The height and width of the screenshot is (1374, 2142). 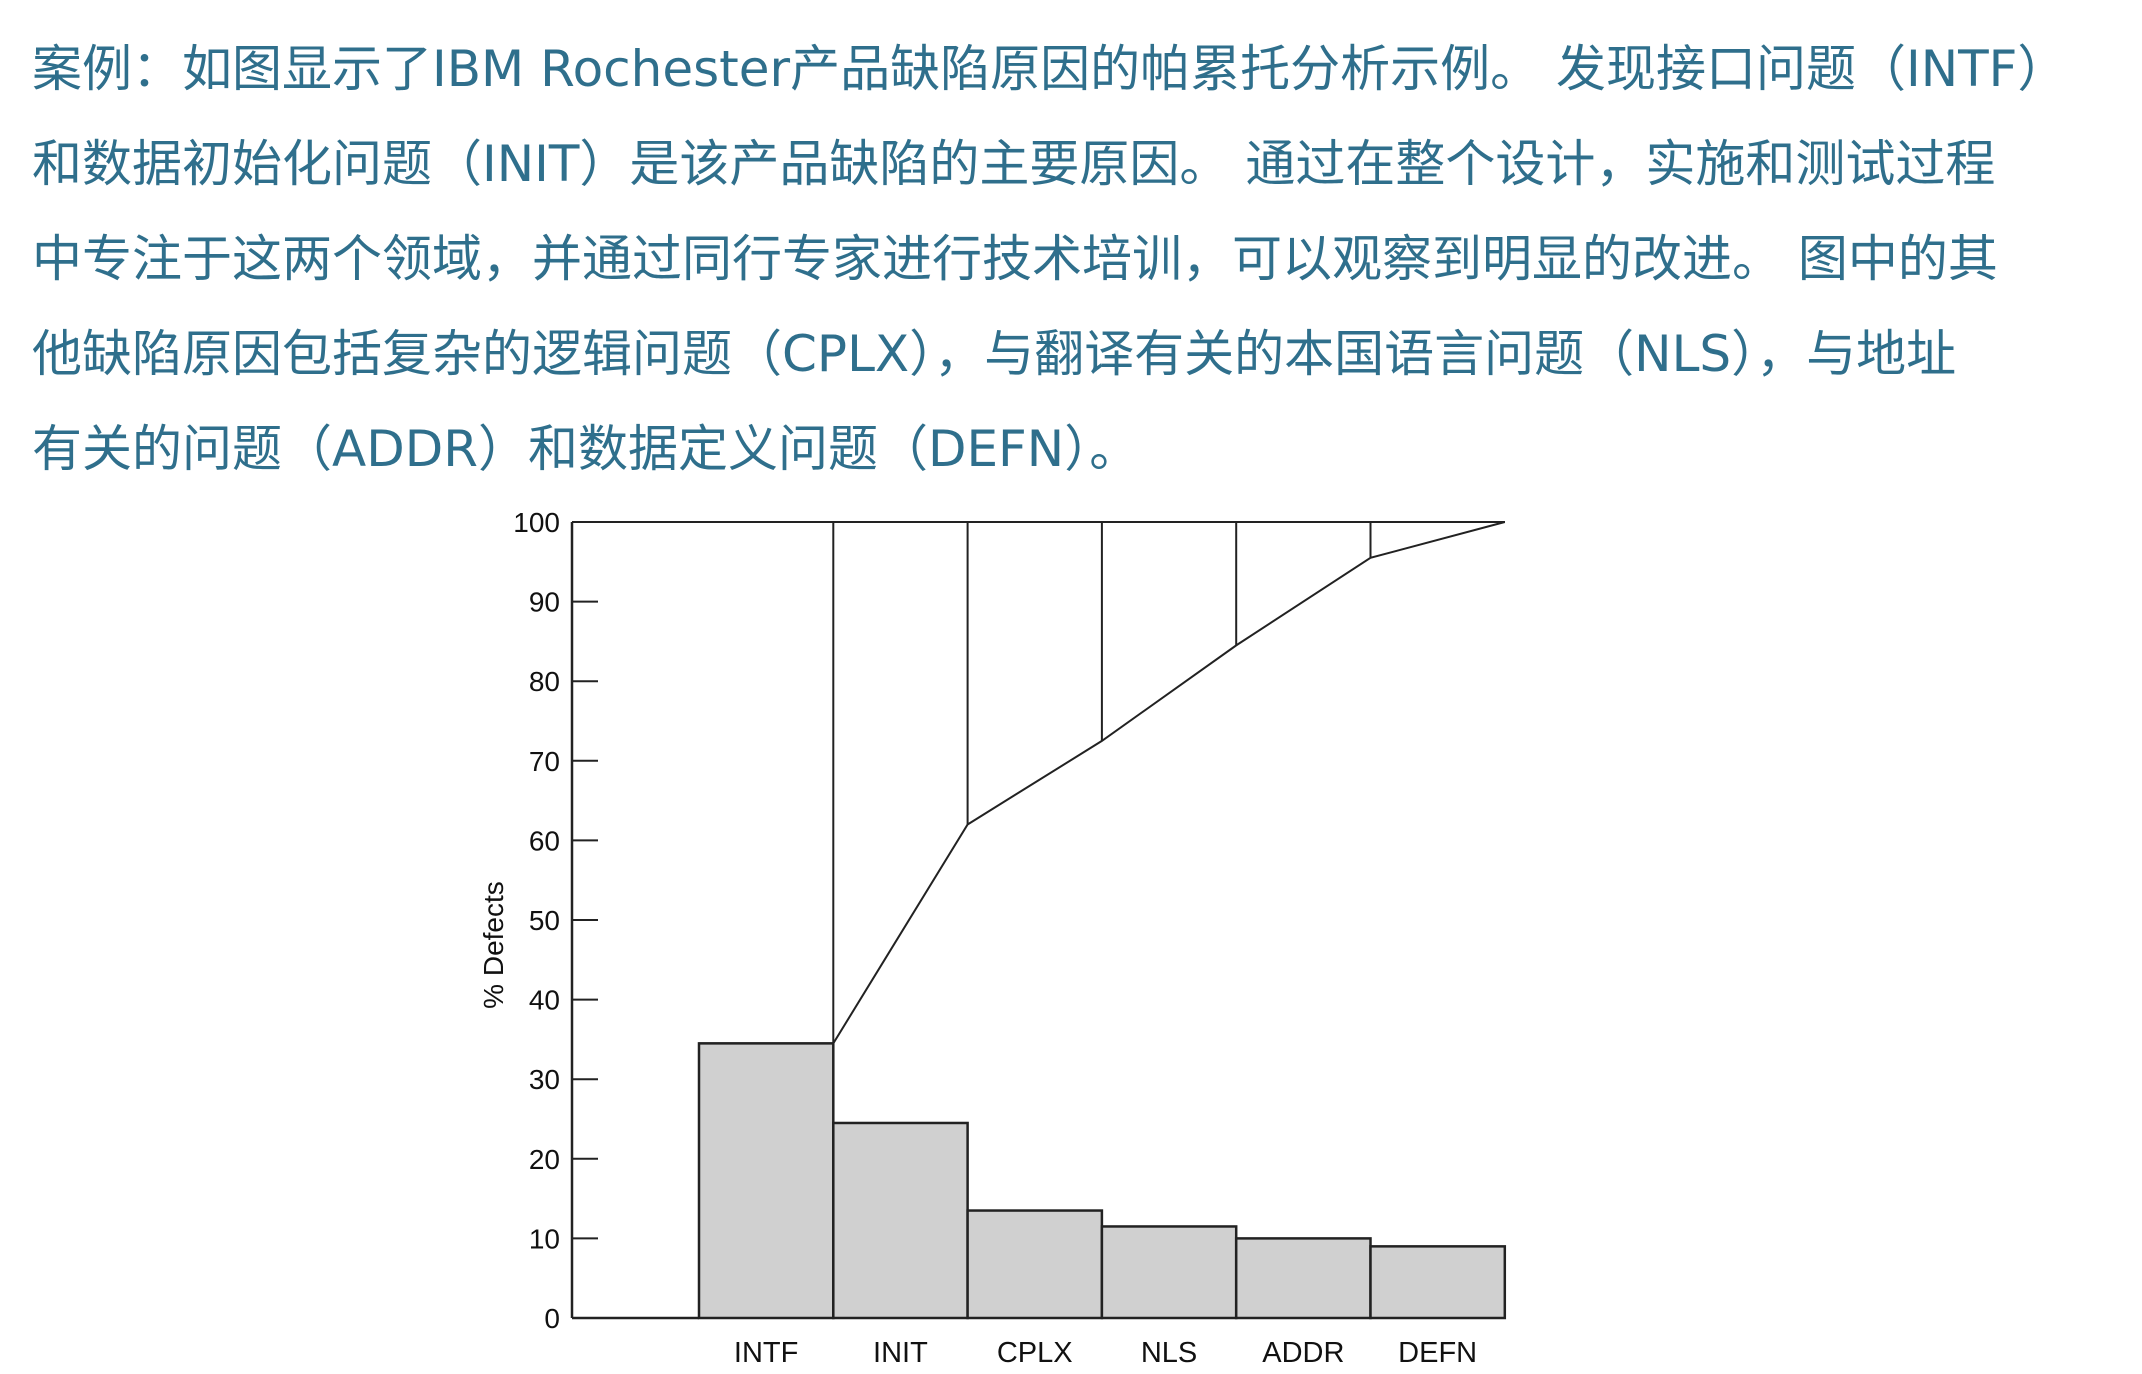 I want to click on bar-intf, so click(x=766, y=1180).